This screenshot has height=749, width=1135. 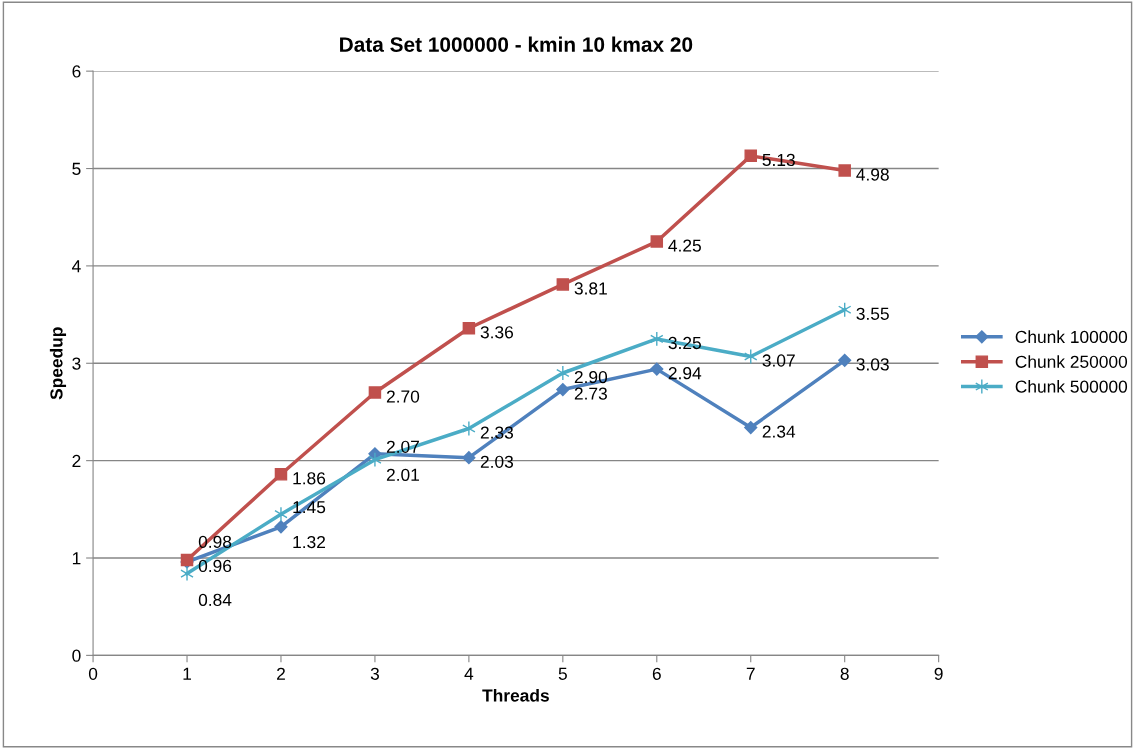 I want to click on y-tick-label: 3, so click(x=76, y=363).